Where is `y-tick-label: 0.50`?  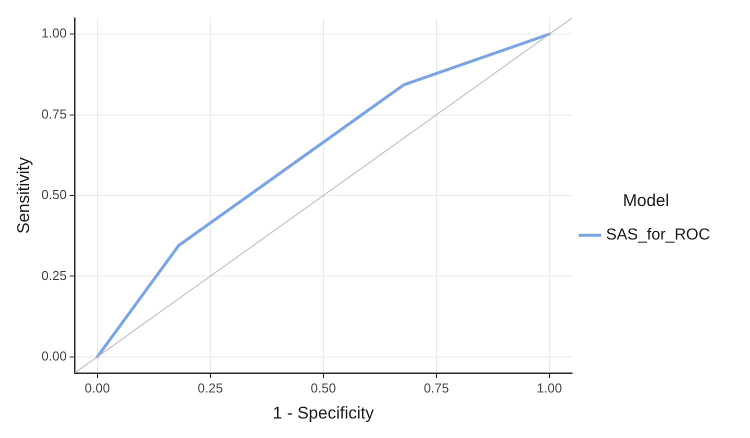
y-tick-label: 0.50 is located at coordinates (54, 194).